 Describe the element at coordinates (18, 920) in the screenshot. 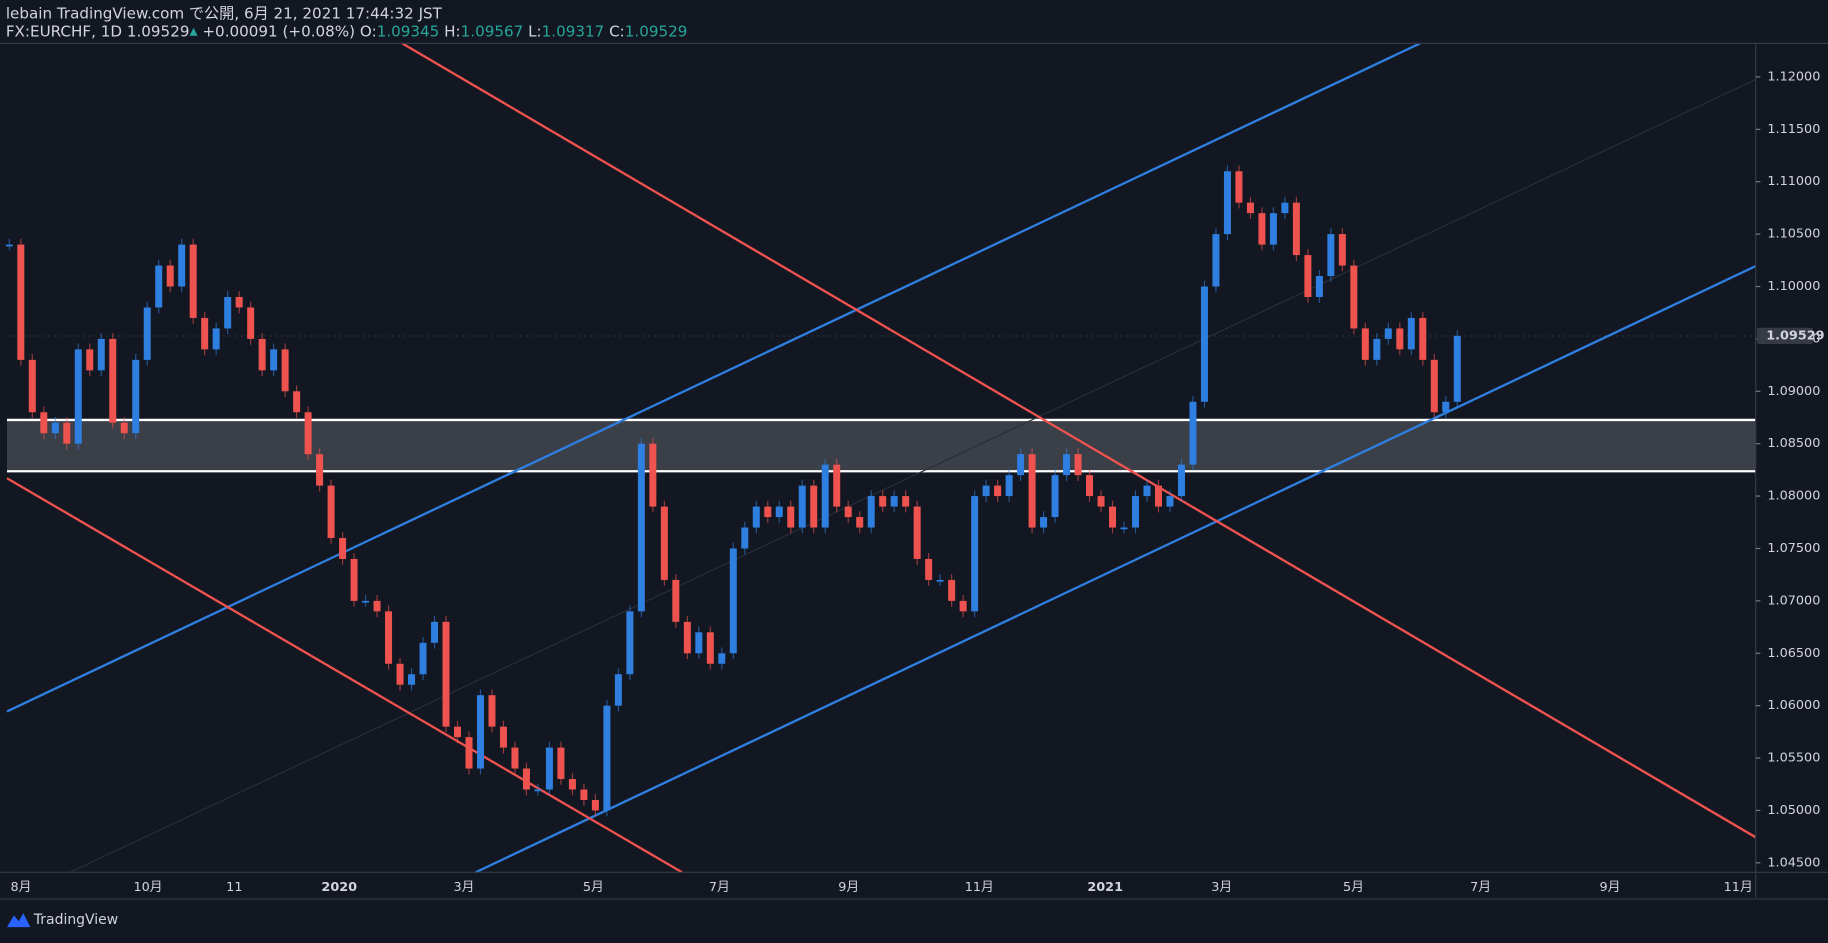

I see `logo-icon` at that location.